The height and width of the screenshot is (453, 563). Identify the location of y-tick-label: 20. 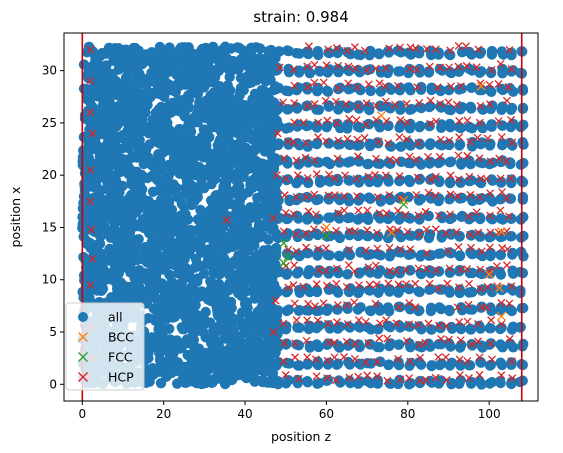
(49, 175).